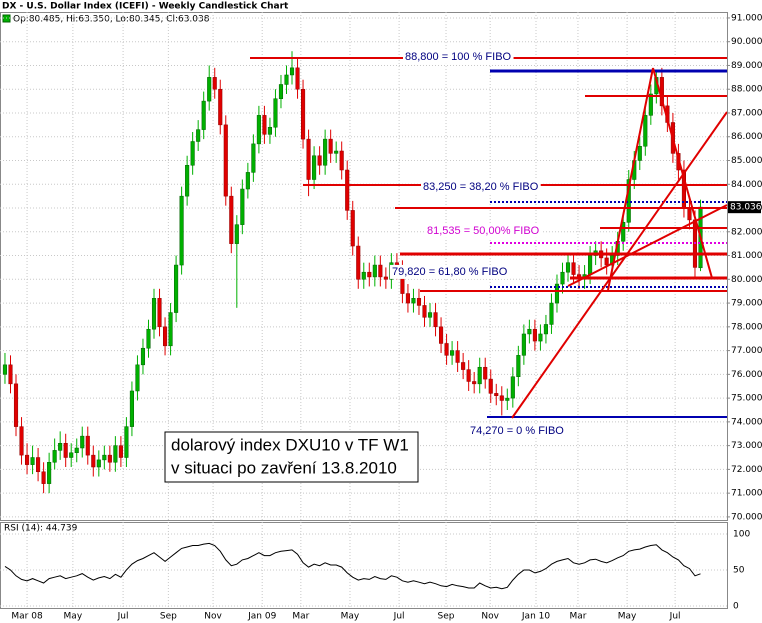  Describe the element at coordinates (746, 517) in the screenshot. I see `y-tick-label: 70.000` at that location.